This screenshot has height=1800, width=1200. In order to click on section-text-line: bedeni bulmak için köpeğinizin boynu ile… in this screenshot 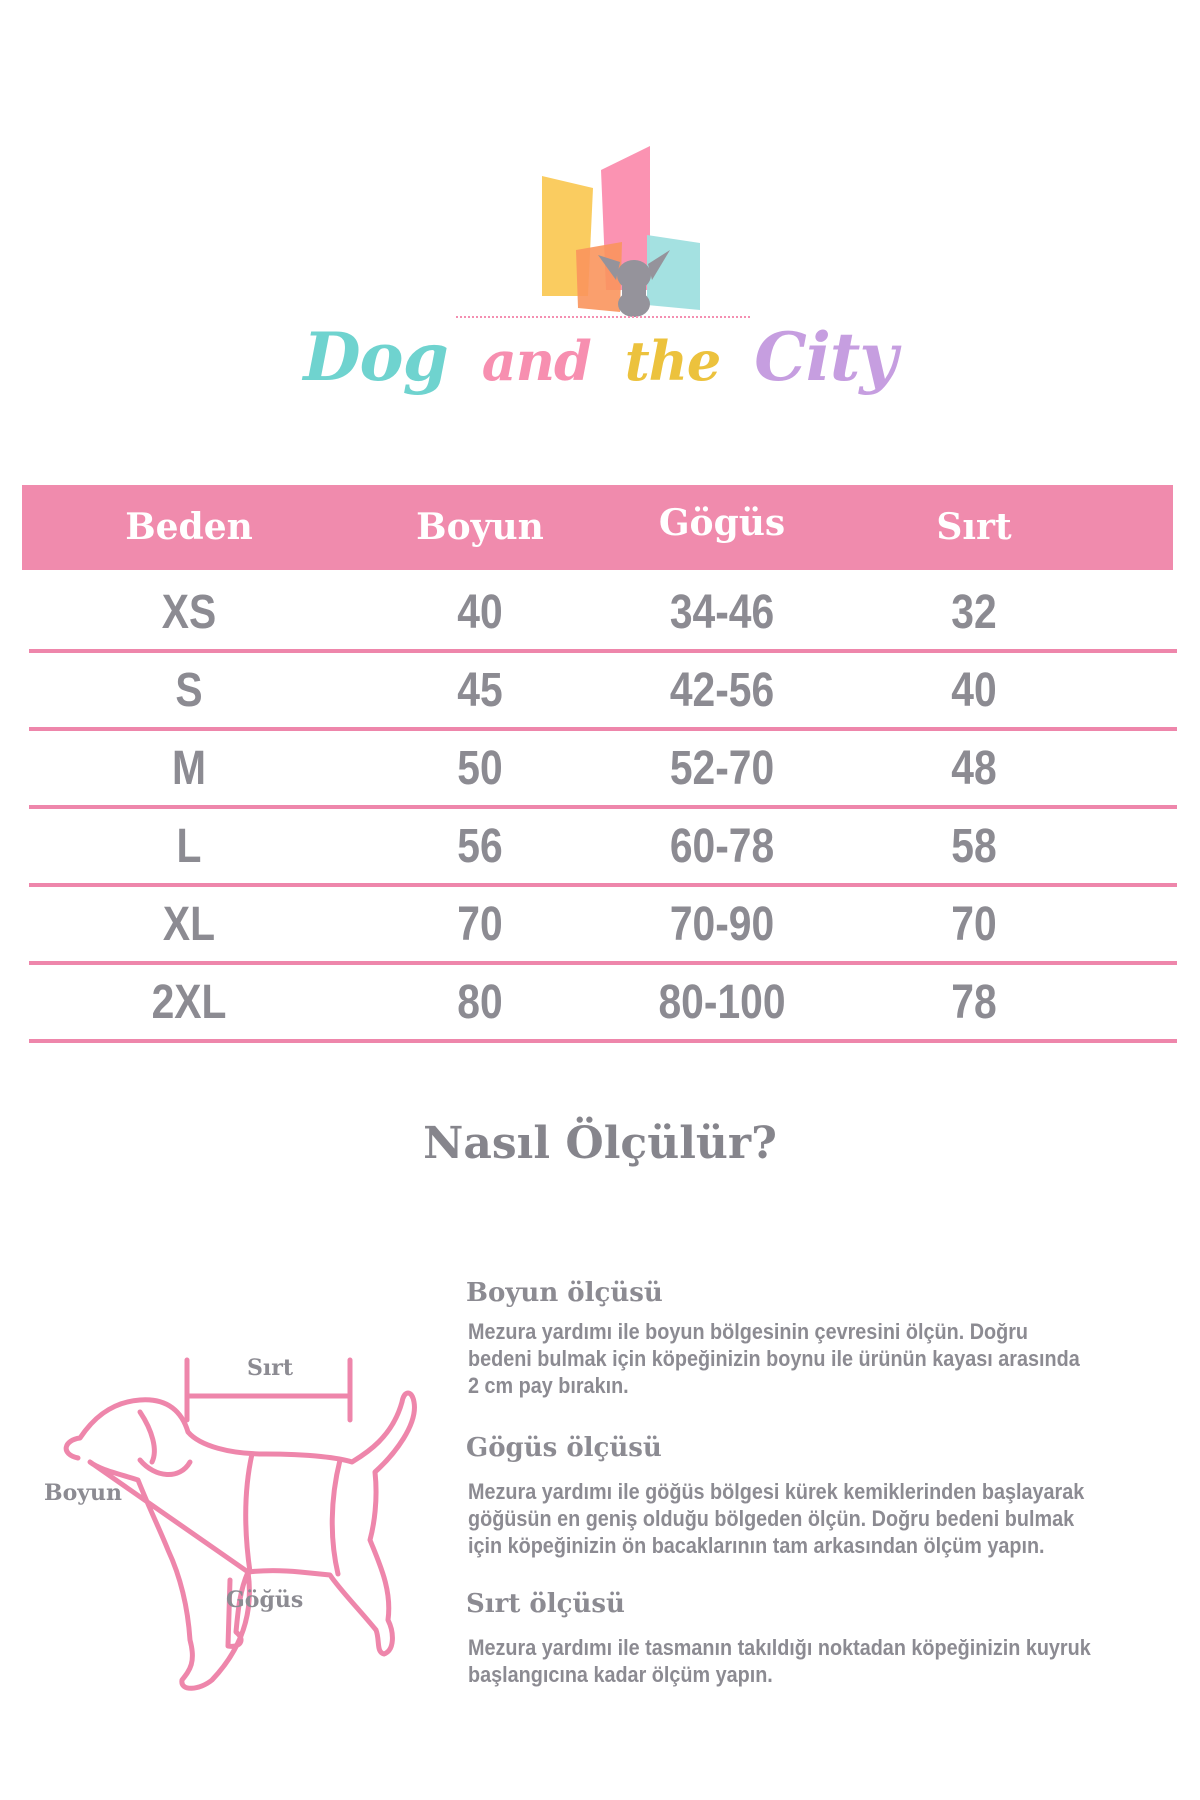, I will do `click(774, 1358)`.